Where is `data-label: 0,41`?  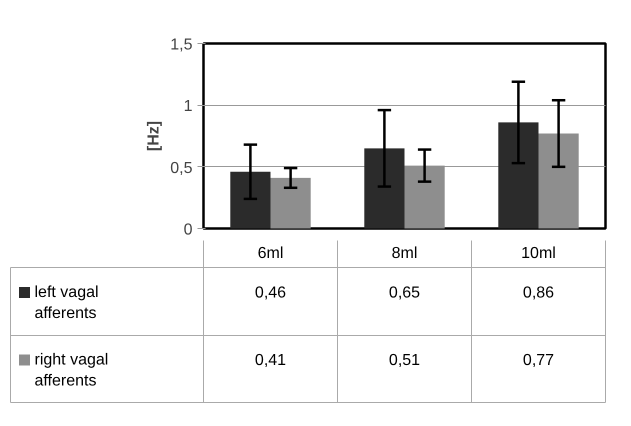 data-label: 0,41 is located at coordinates (270, 360).